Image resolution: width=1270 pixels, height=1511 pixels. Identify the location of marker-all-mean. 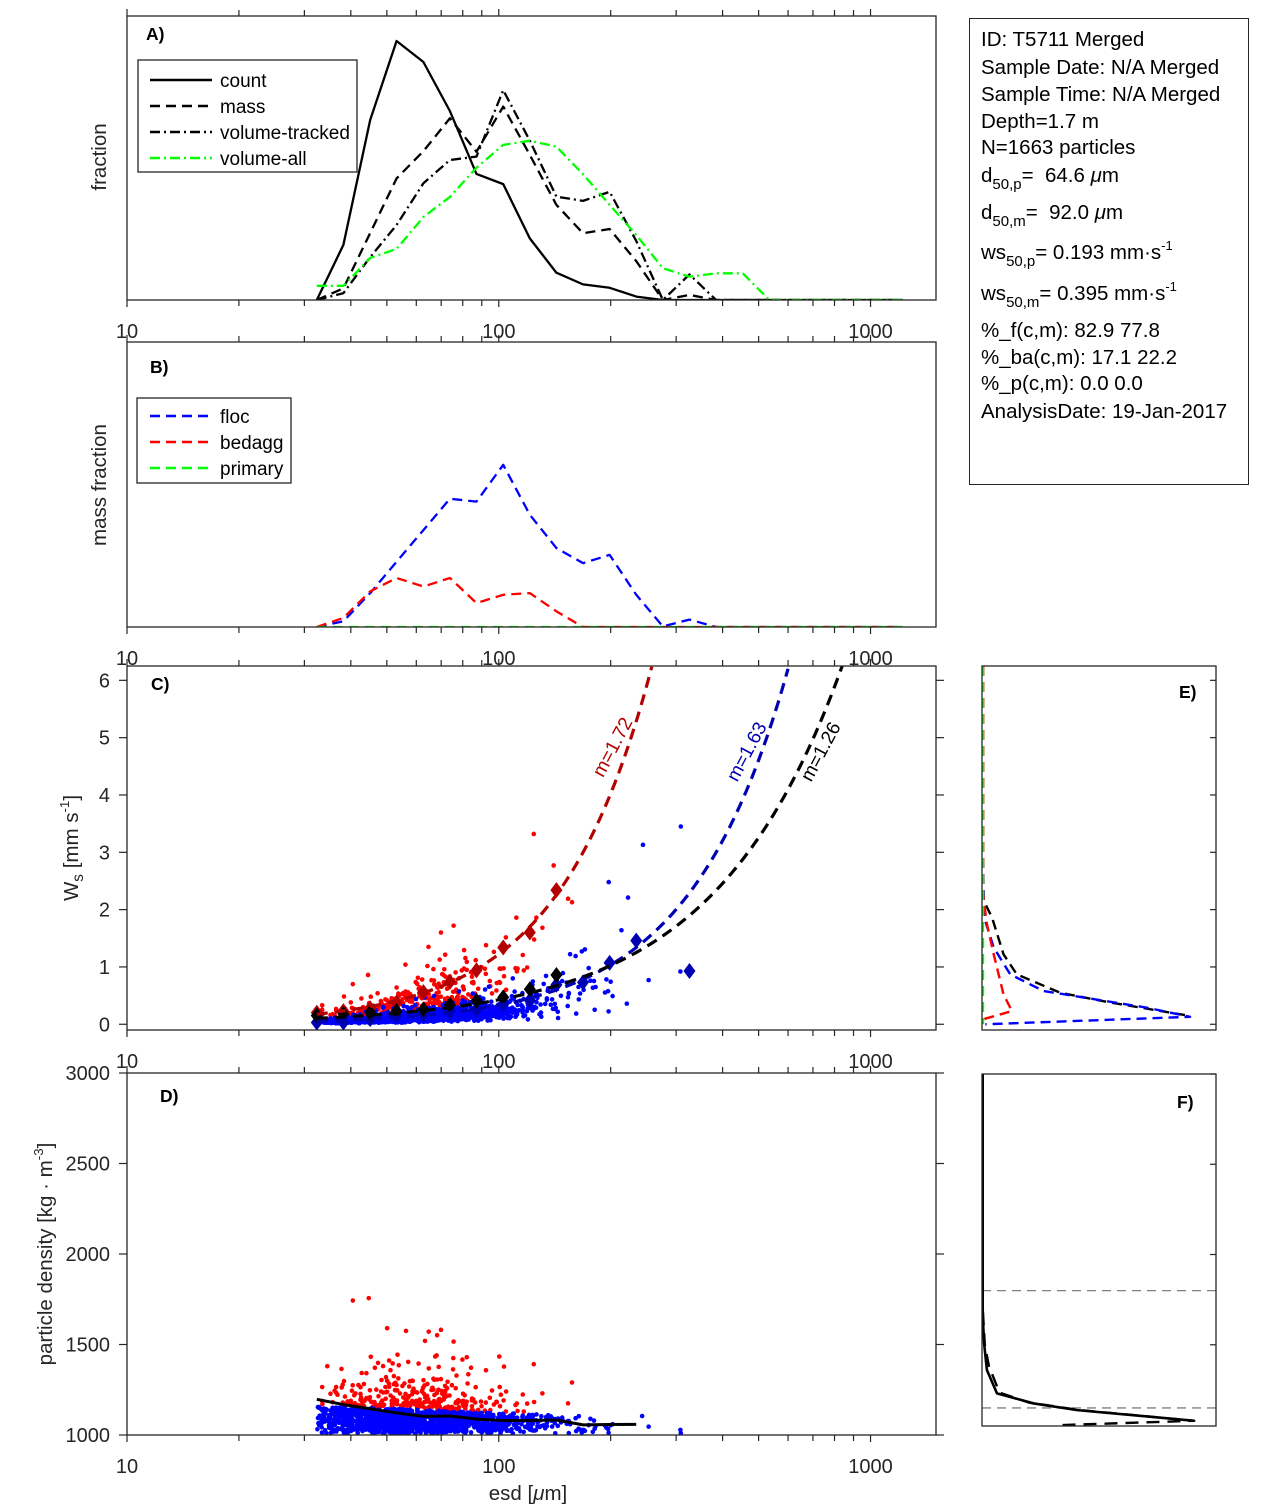
(370, 1012).